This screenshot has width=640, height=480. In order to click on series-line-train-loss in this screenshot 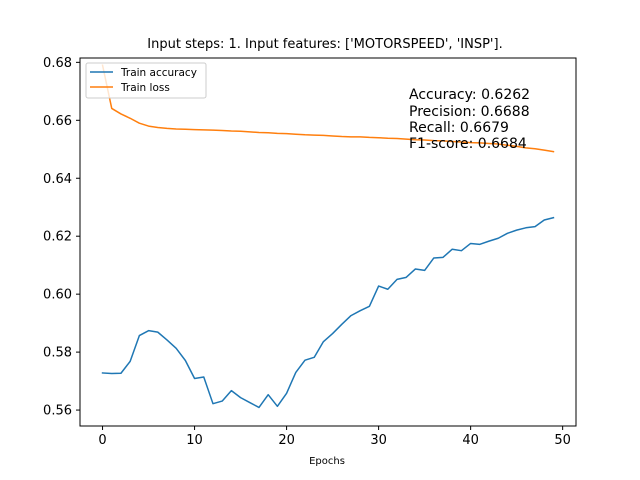, I will do `click(328, 108)`.